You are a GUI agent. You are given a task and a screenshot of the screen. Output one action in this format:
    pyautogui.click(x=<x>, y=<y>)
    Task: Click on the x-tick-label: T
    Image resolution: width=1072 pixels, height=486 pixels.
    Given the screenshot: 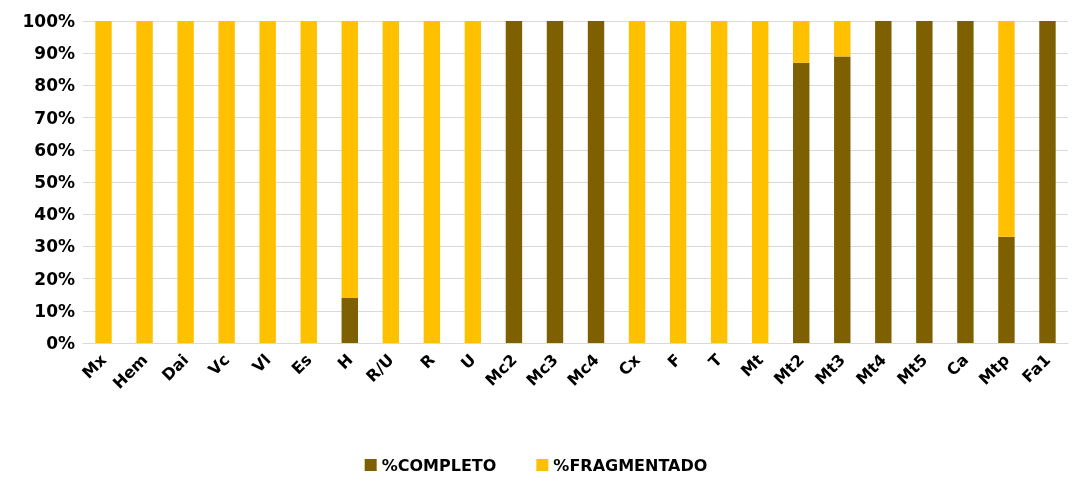 What is the action you would take?
    pyautogui.click(x=715, y=361)
    